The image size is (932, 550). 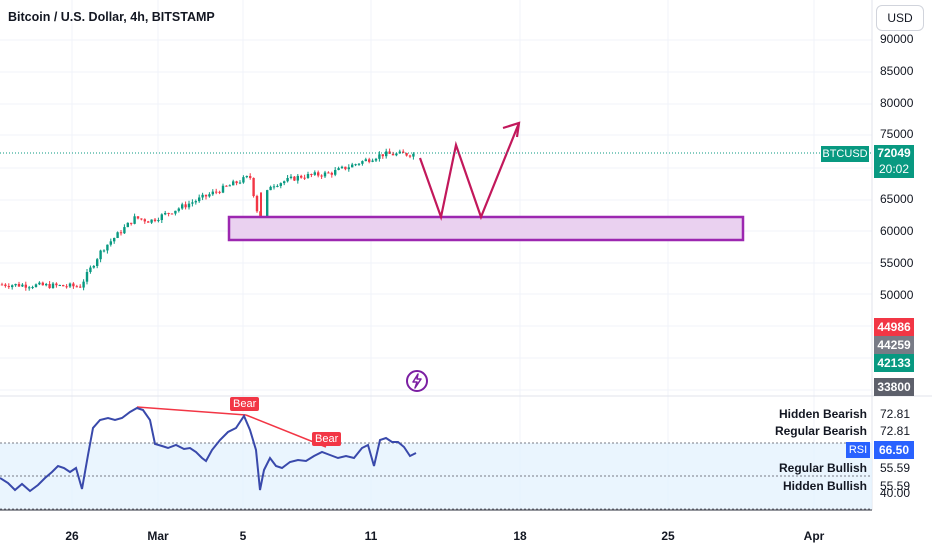 What do you see at coordinates (111, 17) in the screenshot?
I see `chart-title: Bitcoin / U.S. Dollar, 4h, BITSTAMP` at bounding box center [111, 17].